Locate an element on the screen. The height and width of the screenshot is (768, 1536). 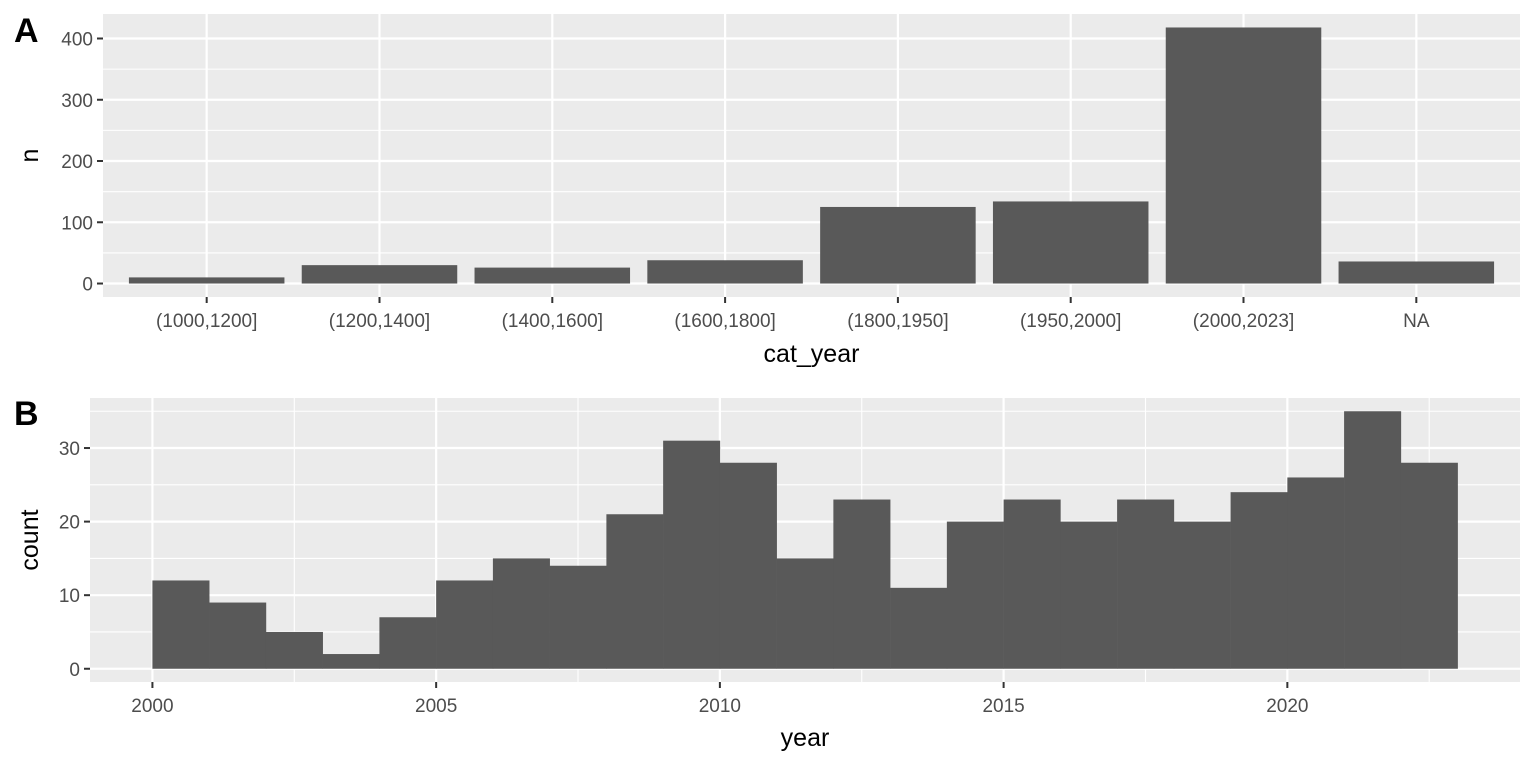
panel-b-y-axis-title: count is located at coordinates (30, 539).